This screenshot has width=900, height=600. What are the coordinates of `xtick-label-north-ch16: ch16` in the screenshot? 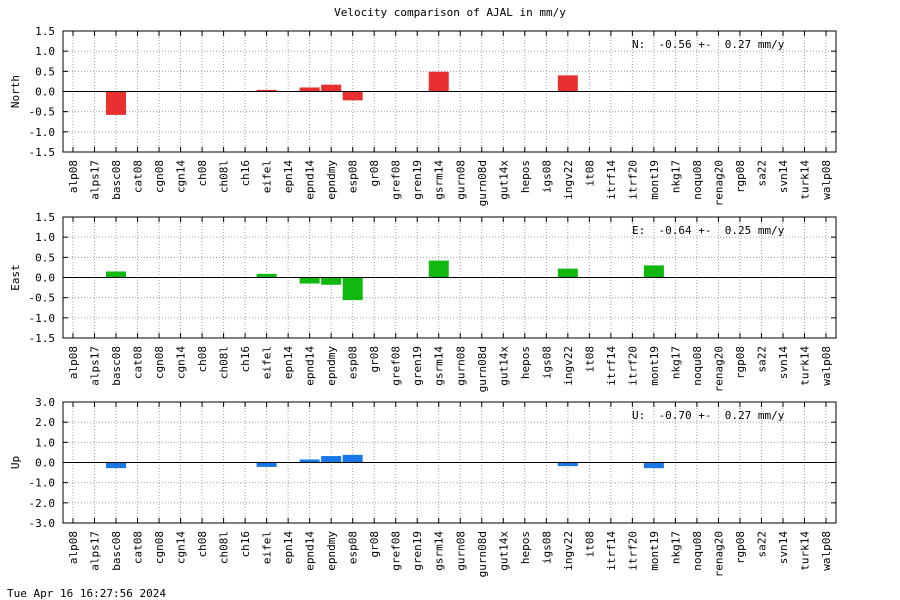 It's located at (245, 173).